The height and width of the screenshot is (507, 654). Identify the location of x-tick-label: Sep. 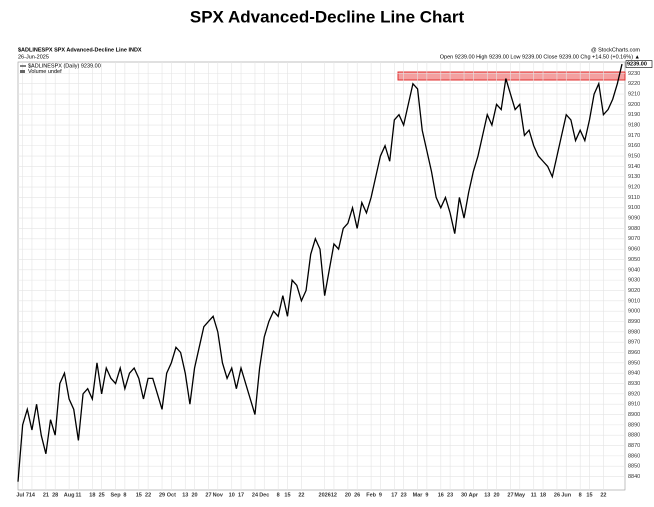
(116, 495).